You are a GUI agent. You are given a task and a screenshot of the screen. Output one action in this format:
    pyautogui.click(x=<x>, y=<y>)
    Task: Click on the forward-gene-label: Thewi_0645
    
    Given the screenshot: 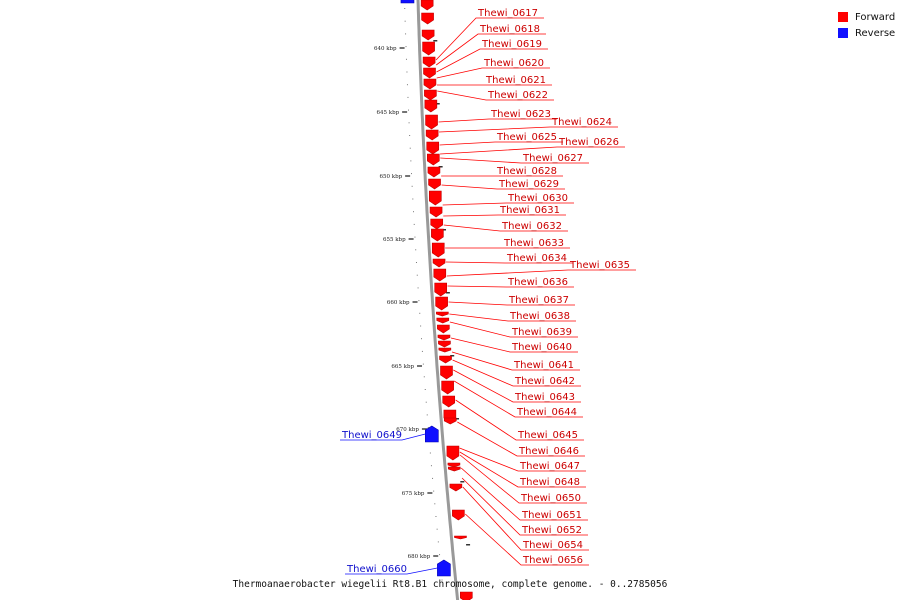 What is the action you would take?
    pyautogui.click(x=547, y=435)
    